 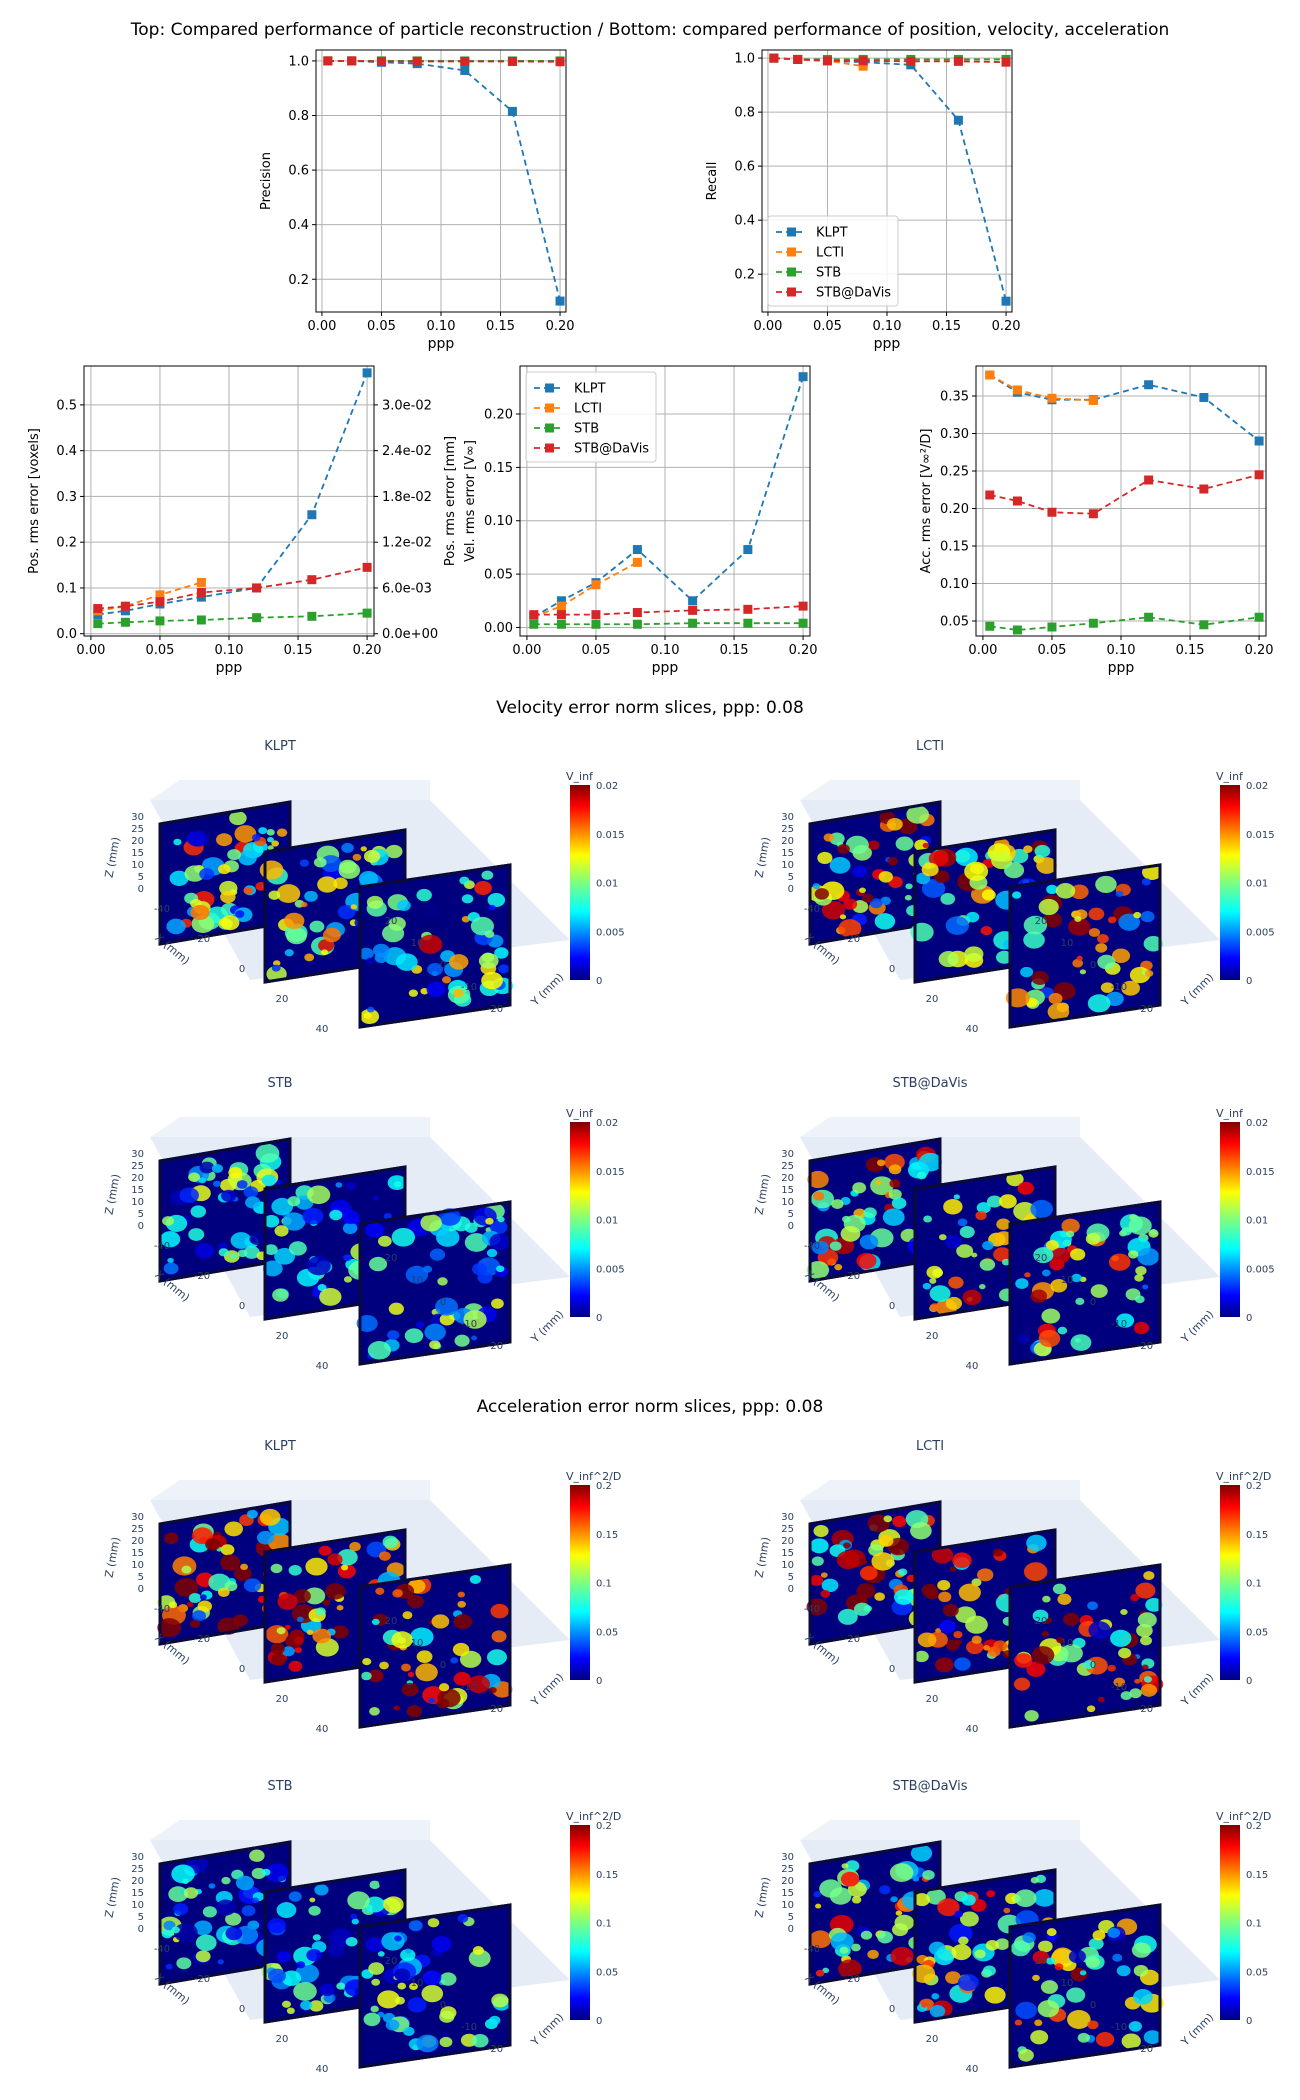 I want to click on legend-marker, so click(x=549, y=408).